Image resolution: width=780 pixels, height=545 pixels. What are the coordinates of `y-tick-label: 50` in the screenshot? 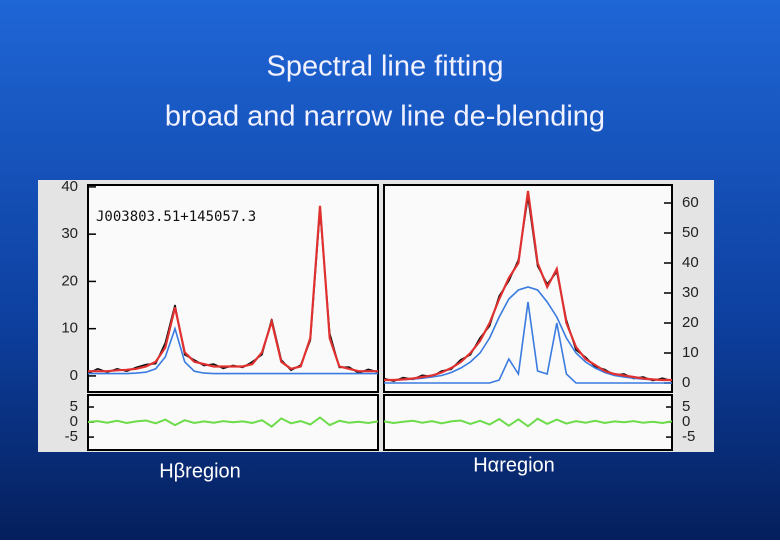 It's located at (690, 232).